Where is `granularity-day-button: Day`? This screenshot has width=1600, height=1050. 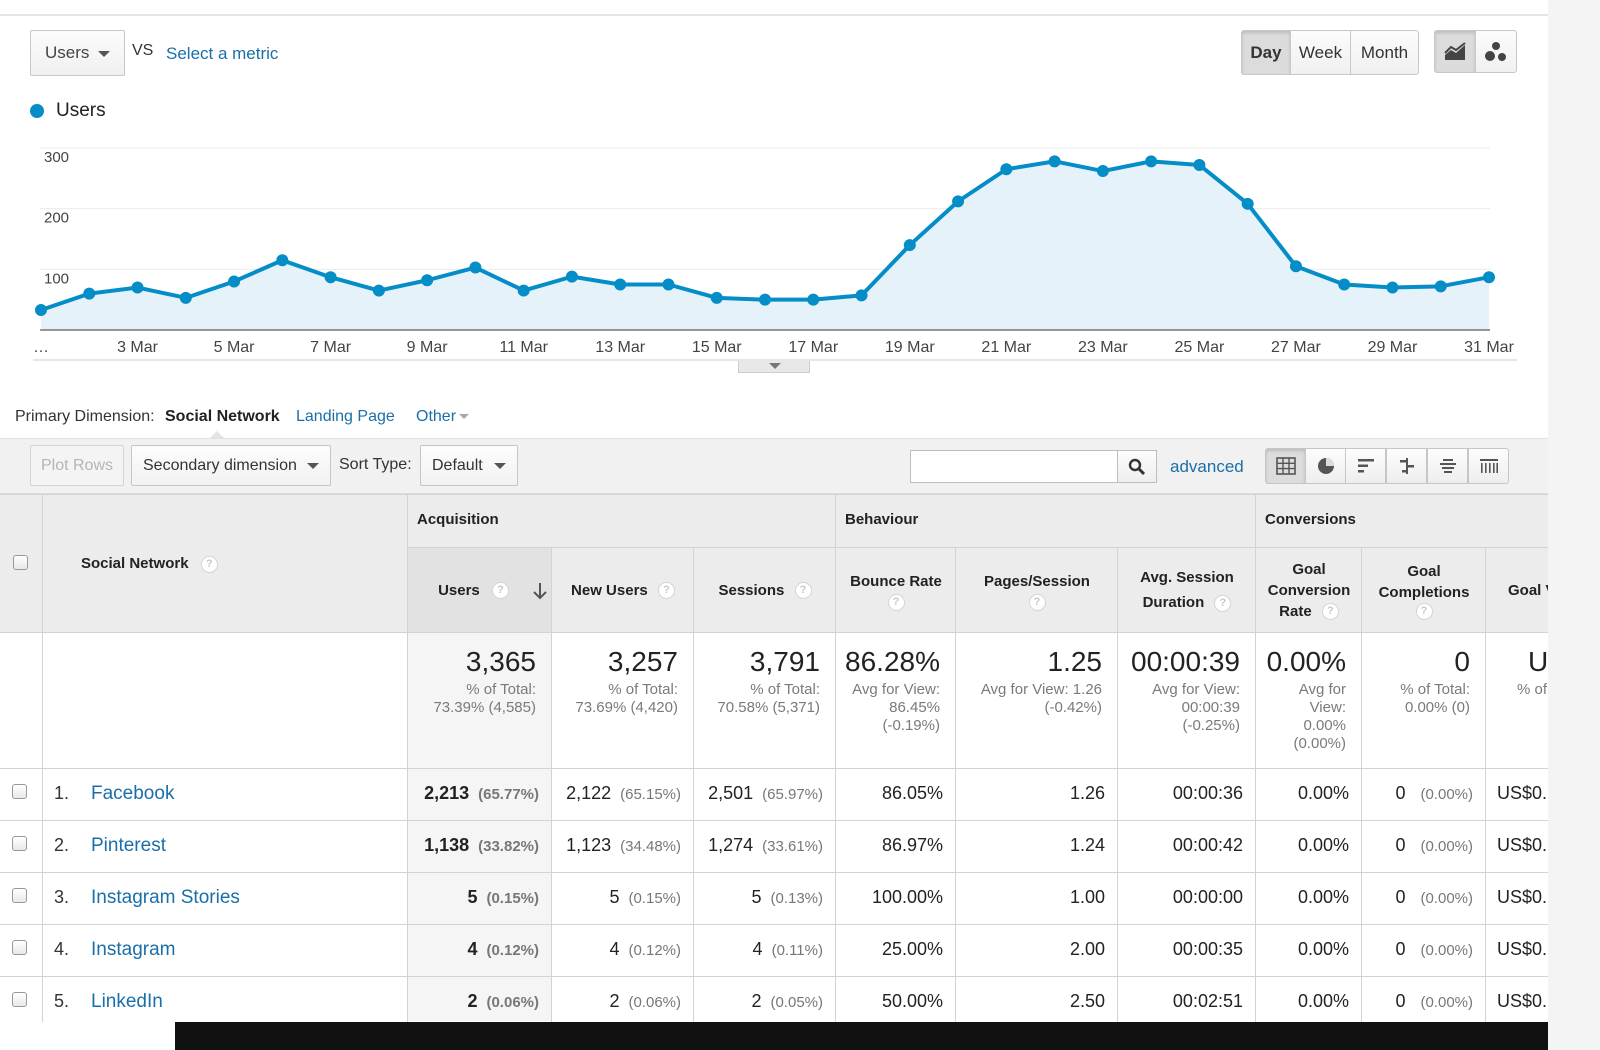 granularity-day-button: Day is located at coordinates (1266, 52).